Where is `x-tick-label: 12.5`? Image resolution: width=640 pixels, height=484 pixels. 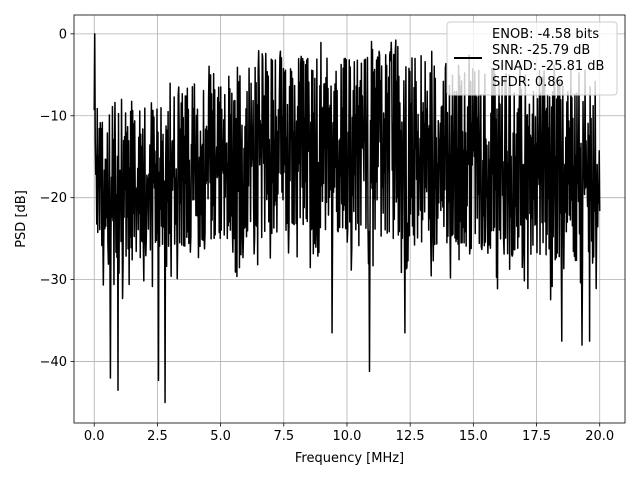 x-tick-label: 12.5 is located at coordinates (410, 436).